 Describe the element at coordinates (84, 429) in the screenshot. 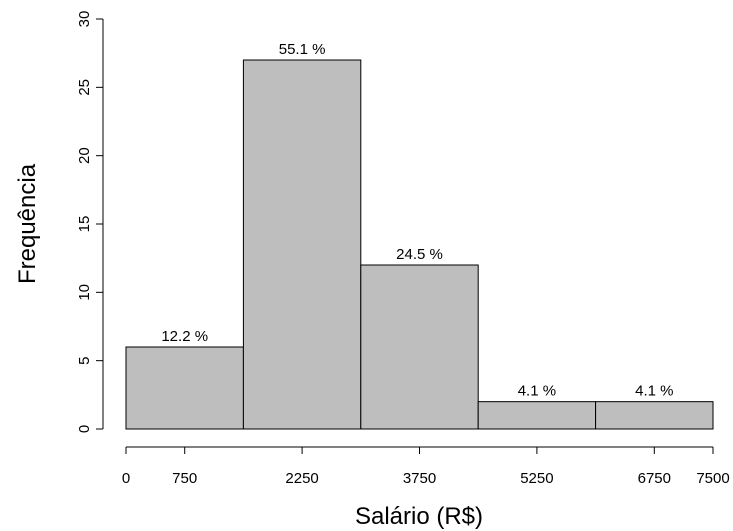

I see `y-tick-label: 0` at that location.